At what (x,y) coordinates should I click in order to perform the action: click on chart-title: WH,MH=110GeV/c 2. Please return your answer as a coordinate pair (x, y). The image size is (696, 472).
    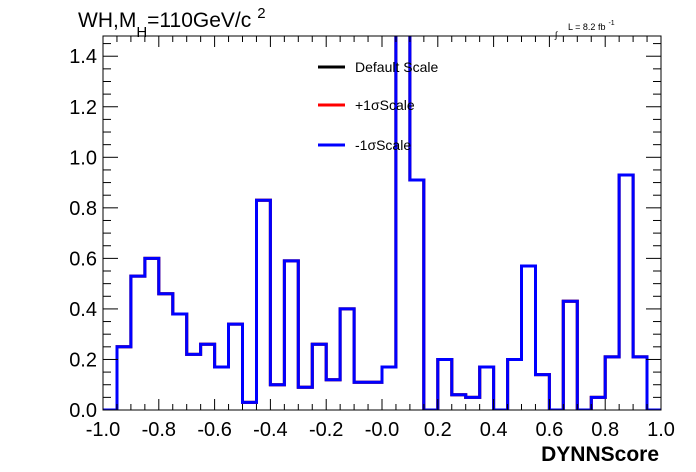
    Looking at the image, I should click on (172, 23).